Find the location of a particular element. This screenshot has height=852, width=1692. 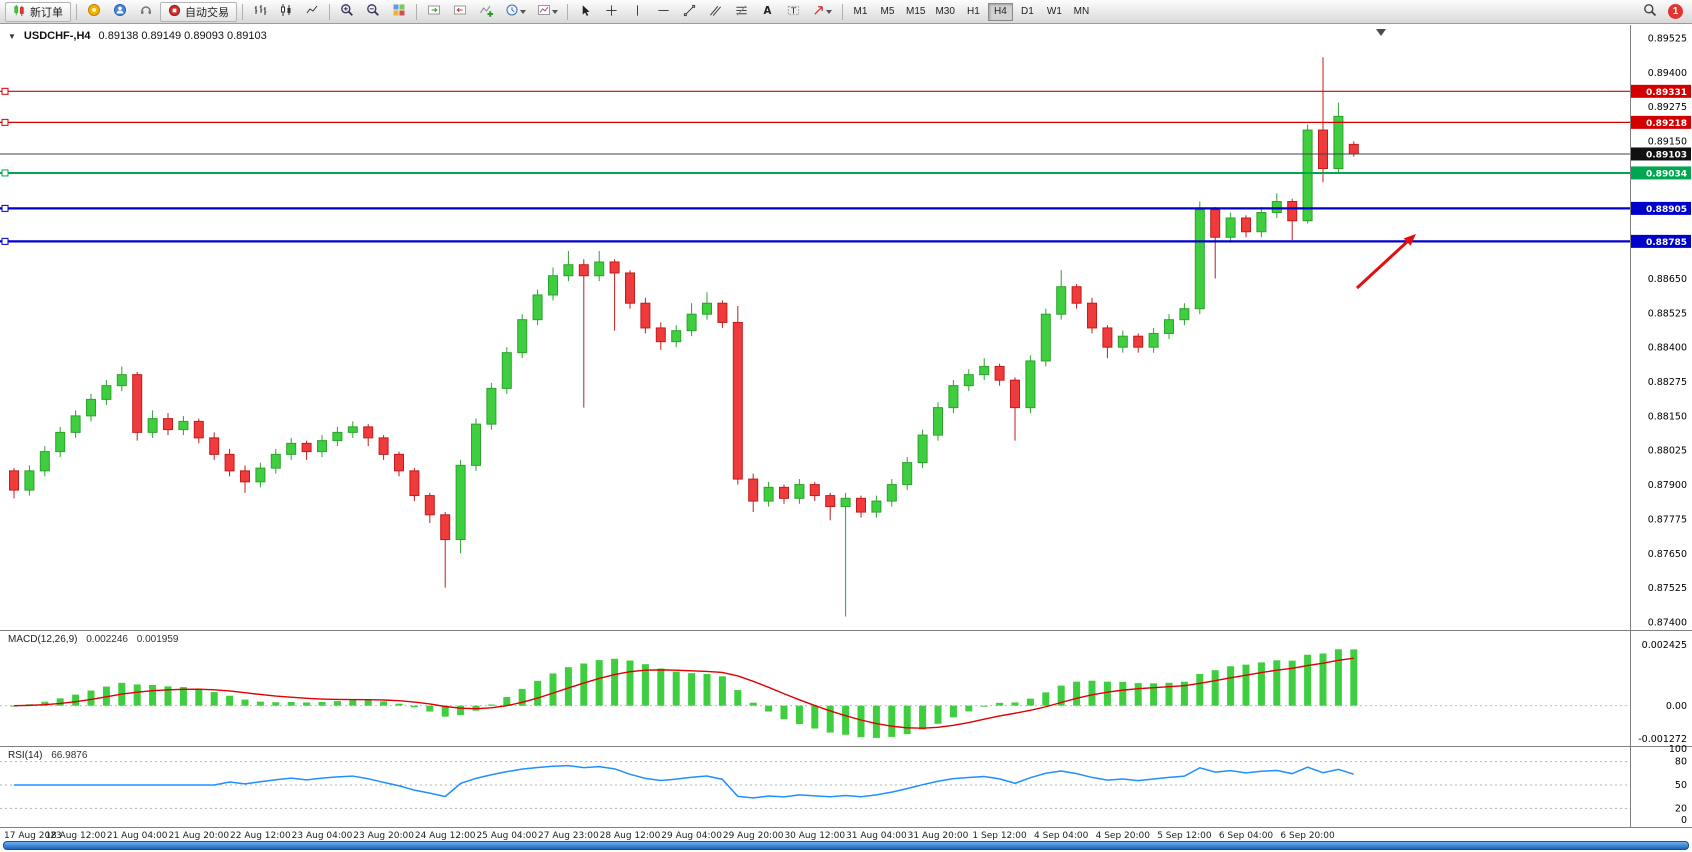

new-order-label: 新订单 is located at coordinates (46, 12).